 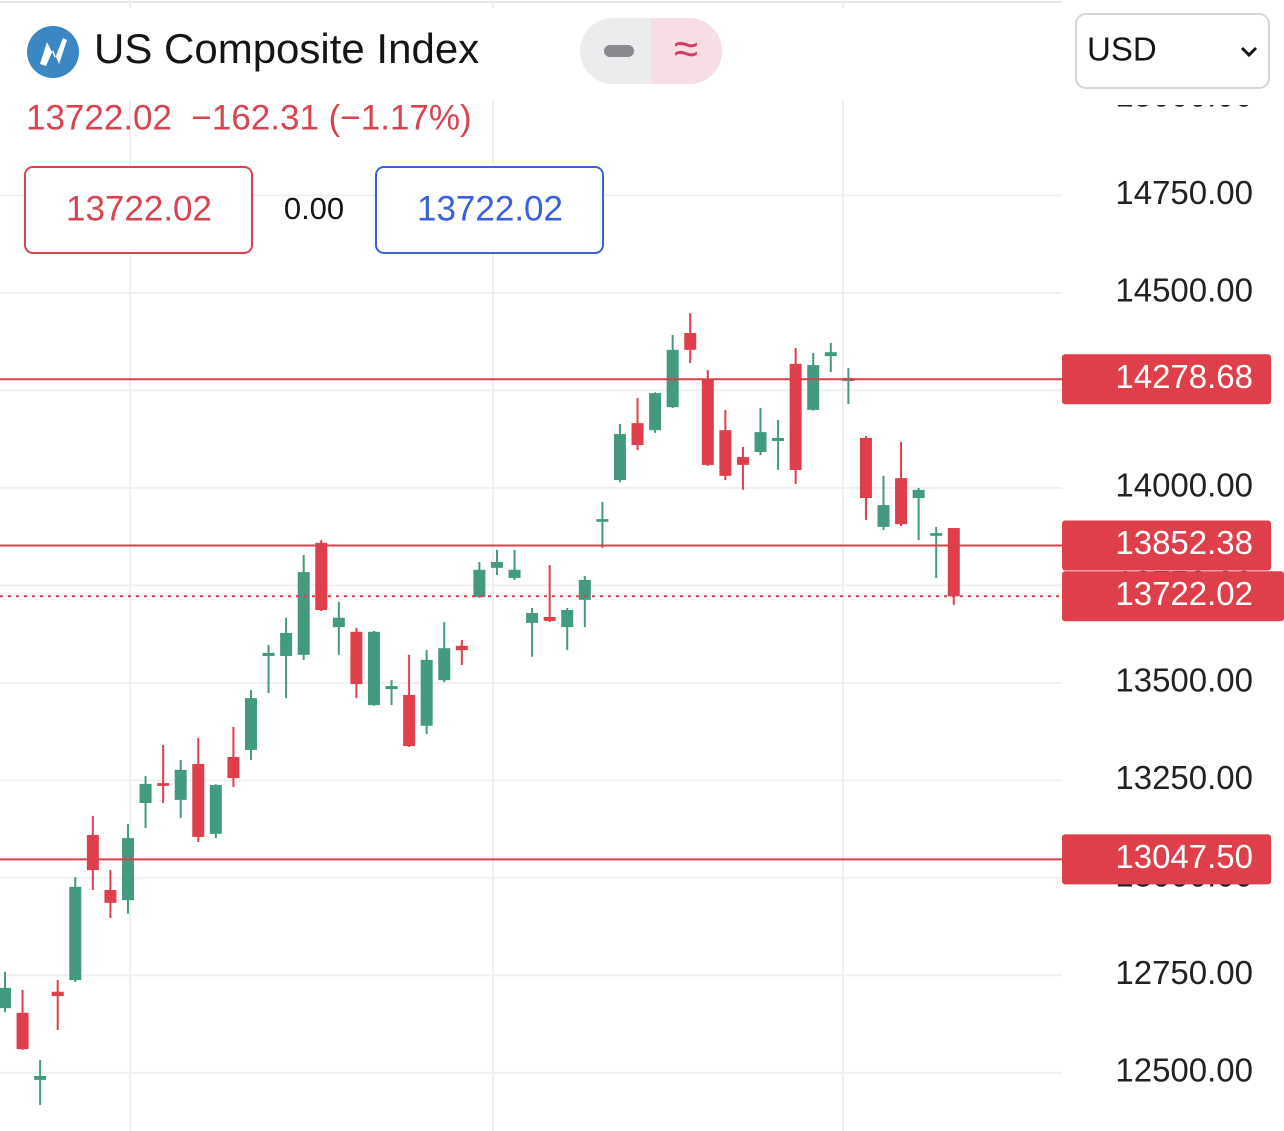 What do you see at coordinates (314, 208) in the screenshot?
I see `spread: 0.00` at bounding box center [314, 208].